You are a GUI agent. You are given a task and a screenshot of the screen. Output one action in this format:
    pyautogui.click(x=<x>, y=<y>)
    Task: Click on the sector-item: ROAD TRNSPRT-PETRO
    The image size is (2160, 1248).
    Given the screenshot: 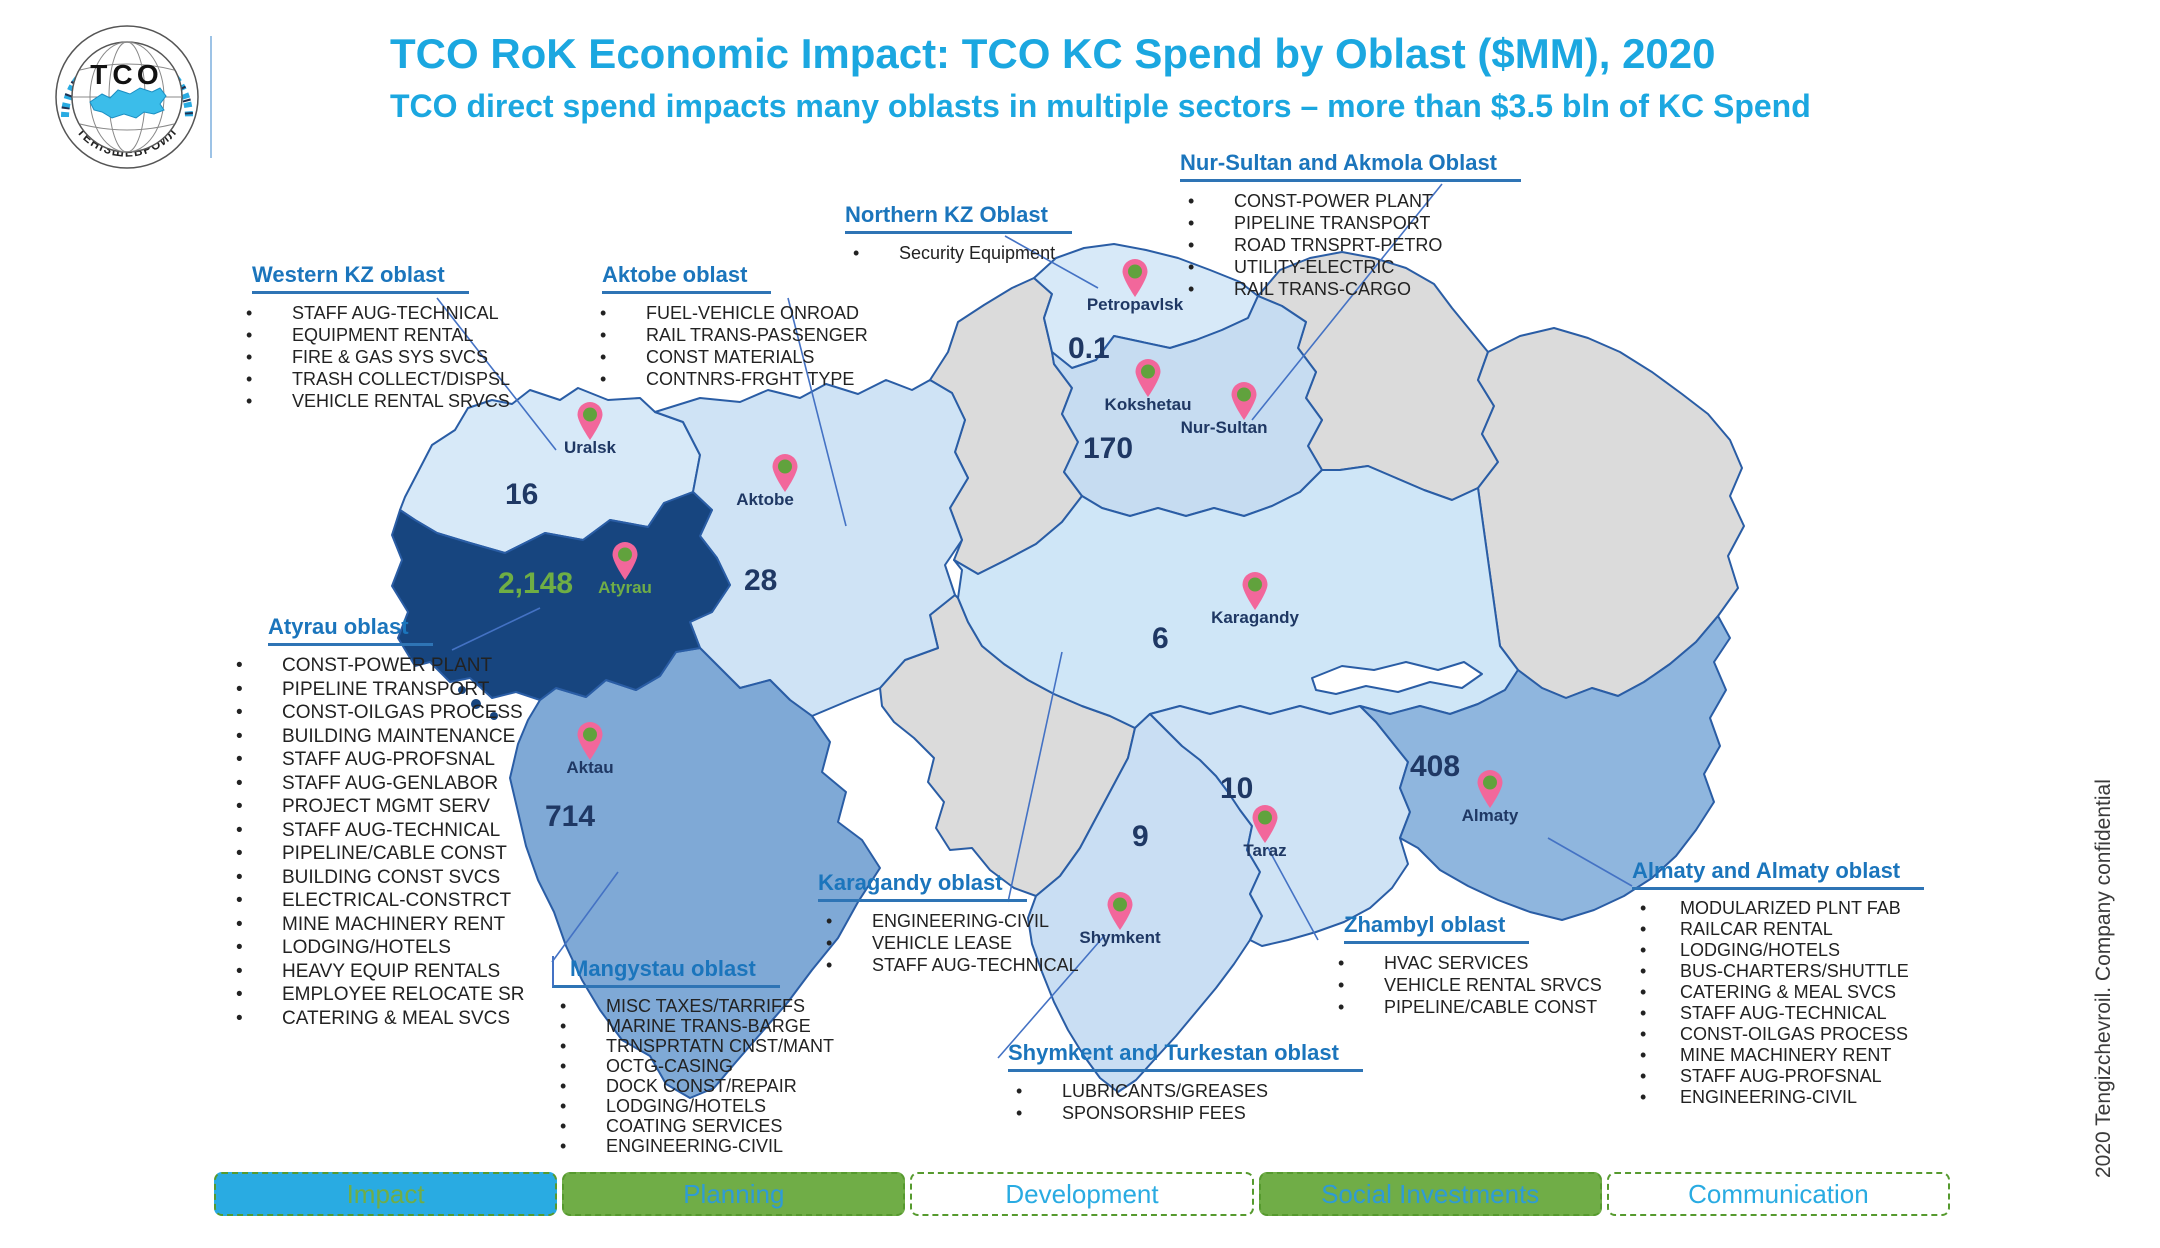 What is the action you would take?
    pyautogui.click(x=1350, y=245)
    